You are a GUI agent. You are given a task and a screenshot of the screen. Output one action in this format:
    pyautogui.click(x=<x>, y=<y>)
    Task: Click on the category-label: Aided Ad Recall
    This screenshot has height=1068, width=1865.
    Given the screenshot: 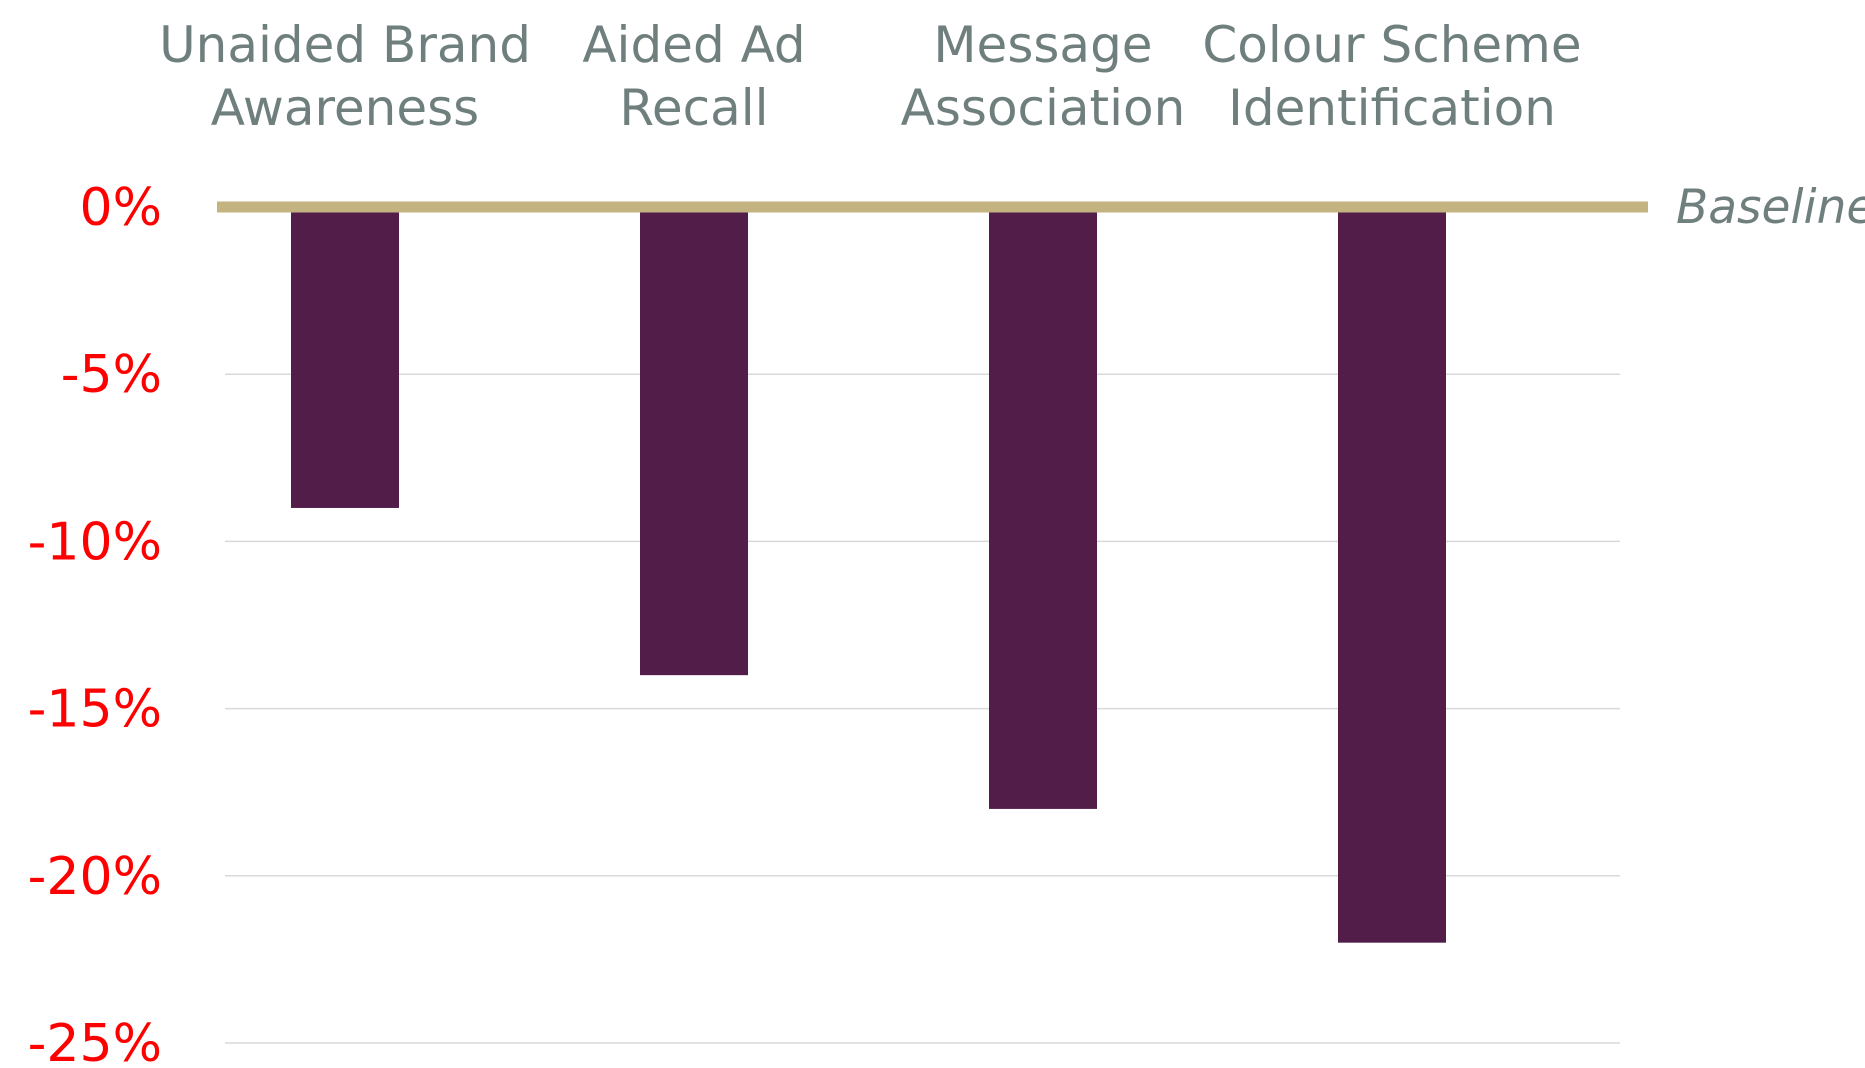 What is the action you would take?
    pyautogui.click(x=693, y=76)
    